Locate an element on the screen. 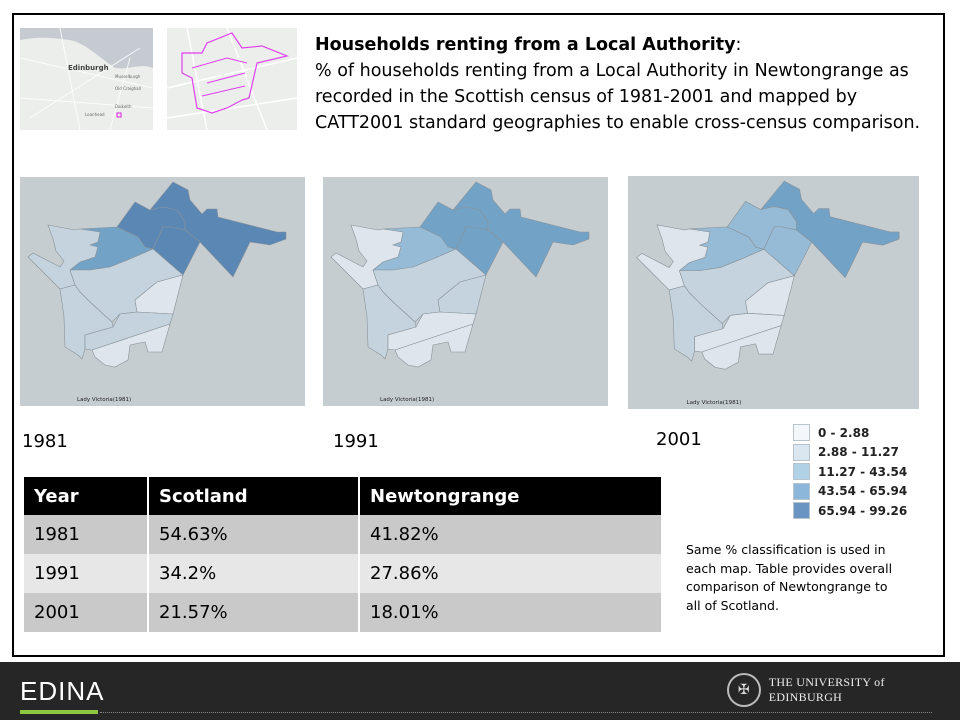  table-cell: 21.57% is located at coordinates (254, 612).